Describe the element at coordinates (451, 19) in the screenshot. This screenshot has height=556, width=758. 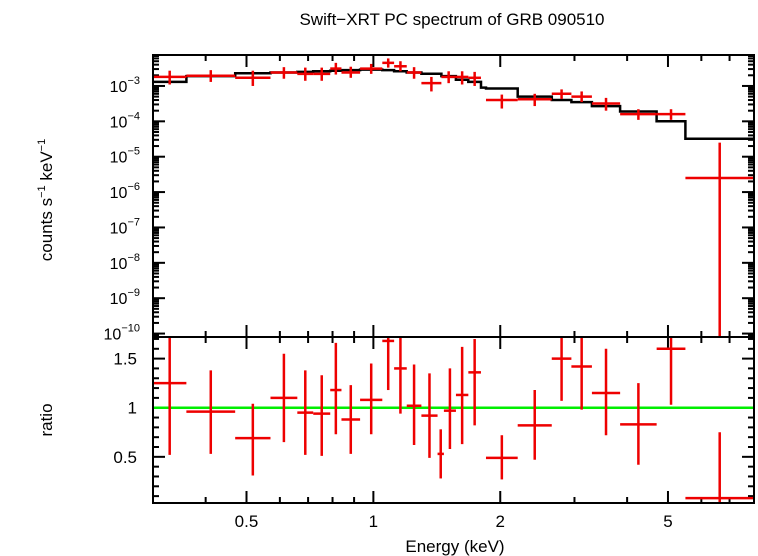
I see `chart-title: Swift−XRT PC spectrum of GRB 090510` at that location.